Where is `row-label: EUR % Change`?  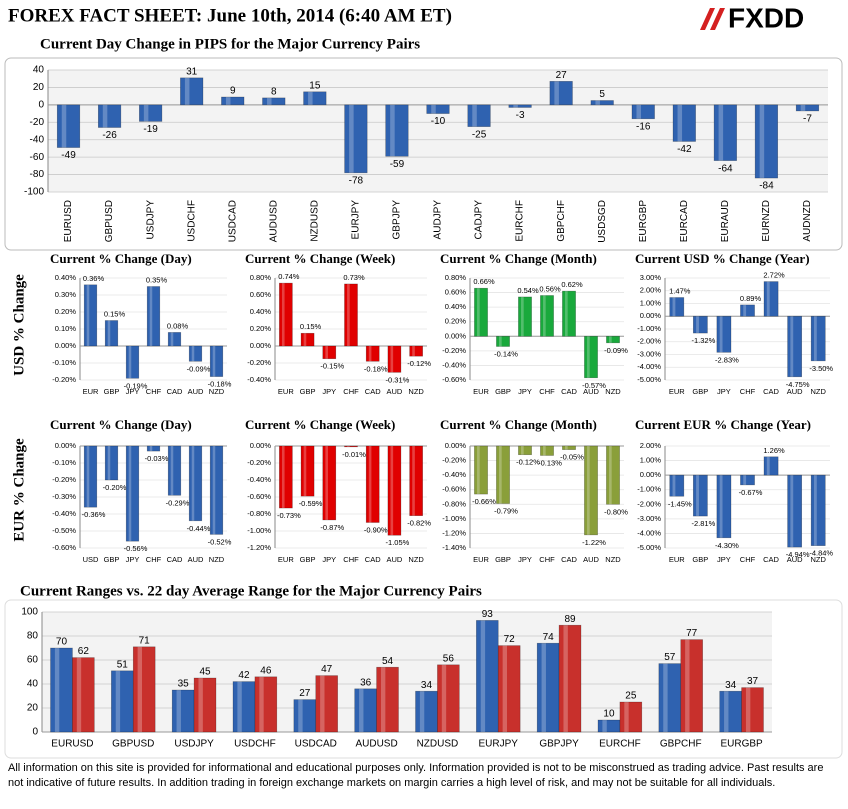
row-label: EUR % Change is located at coordinates (19, 490).